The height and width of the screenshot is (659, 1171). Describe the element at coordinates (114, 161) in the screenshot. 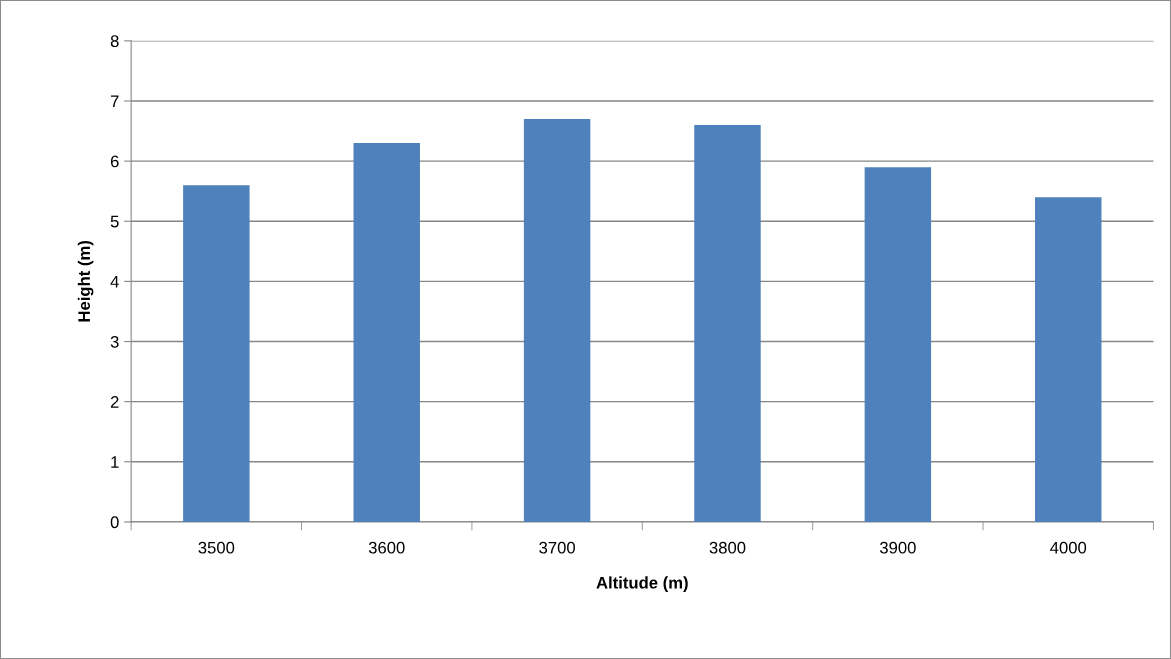

I see `y-tick-label: 6` at that location.